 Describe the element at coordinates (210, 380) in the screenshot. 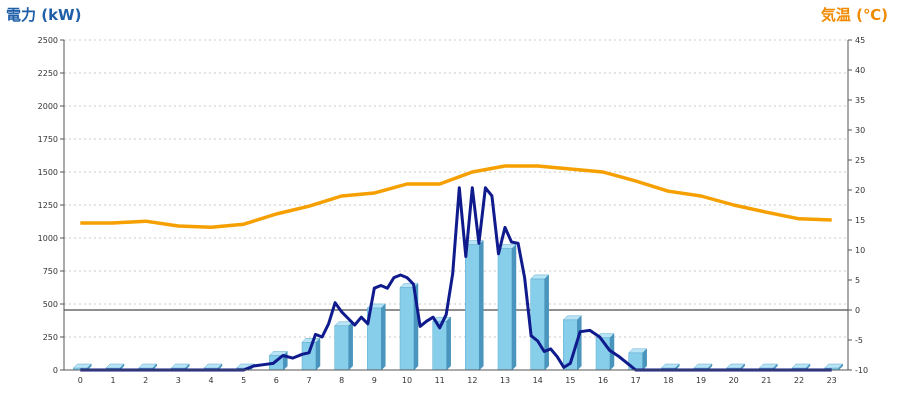

I see `x-tick-label: 4` at that location.